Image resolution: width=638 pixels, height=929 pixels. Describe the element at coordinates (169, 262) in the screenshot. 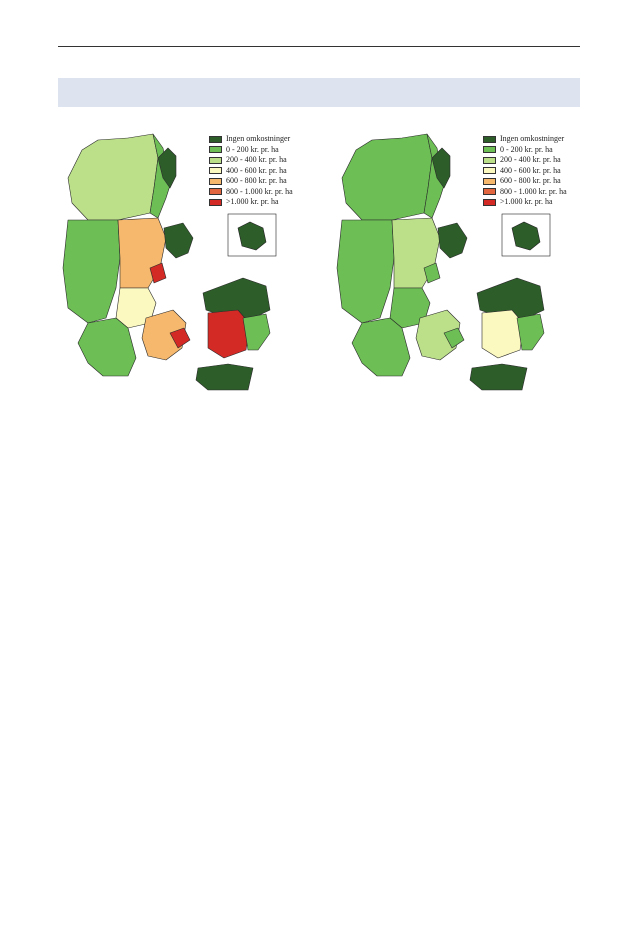

I see `denmark-map-left` at that location.